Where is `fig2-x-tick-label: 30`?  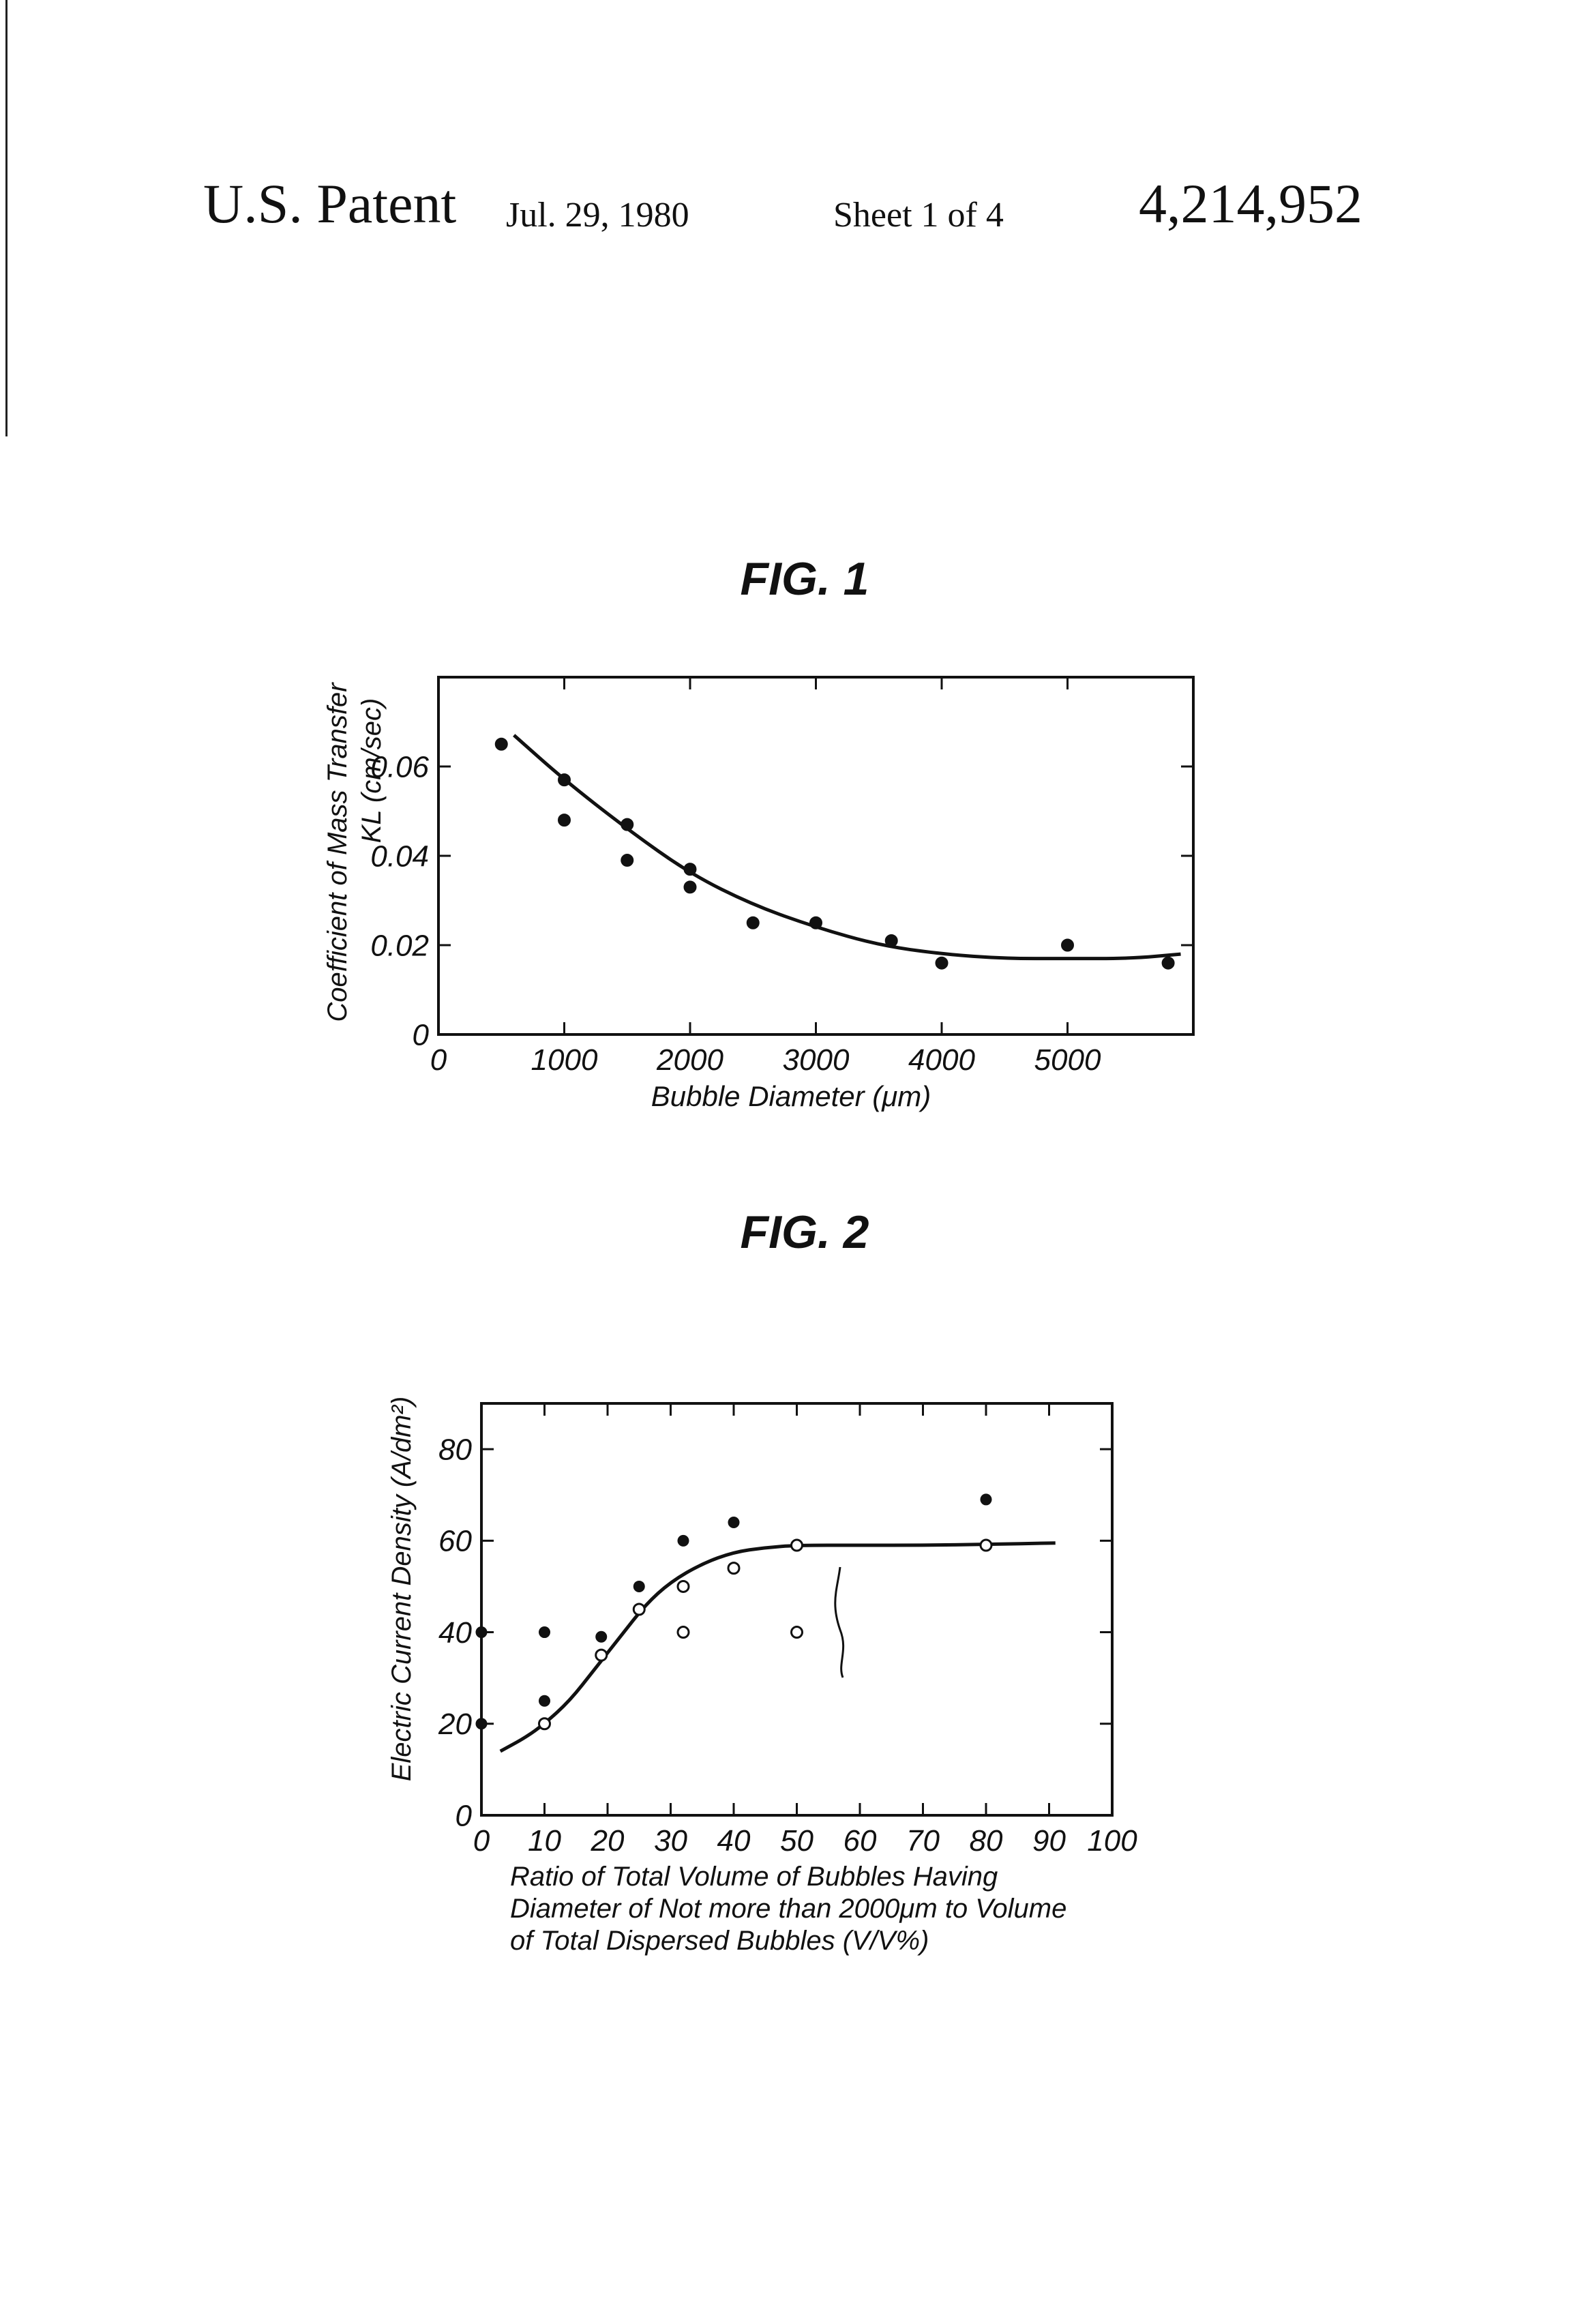
fig2-x-tick-label: 30 is located at coordinates (670, 1841).